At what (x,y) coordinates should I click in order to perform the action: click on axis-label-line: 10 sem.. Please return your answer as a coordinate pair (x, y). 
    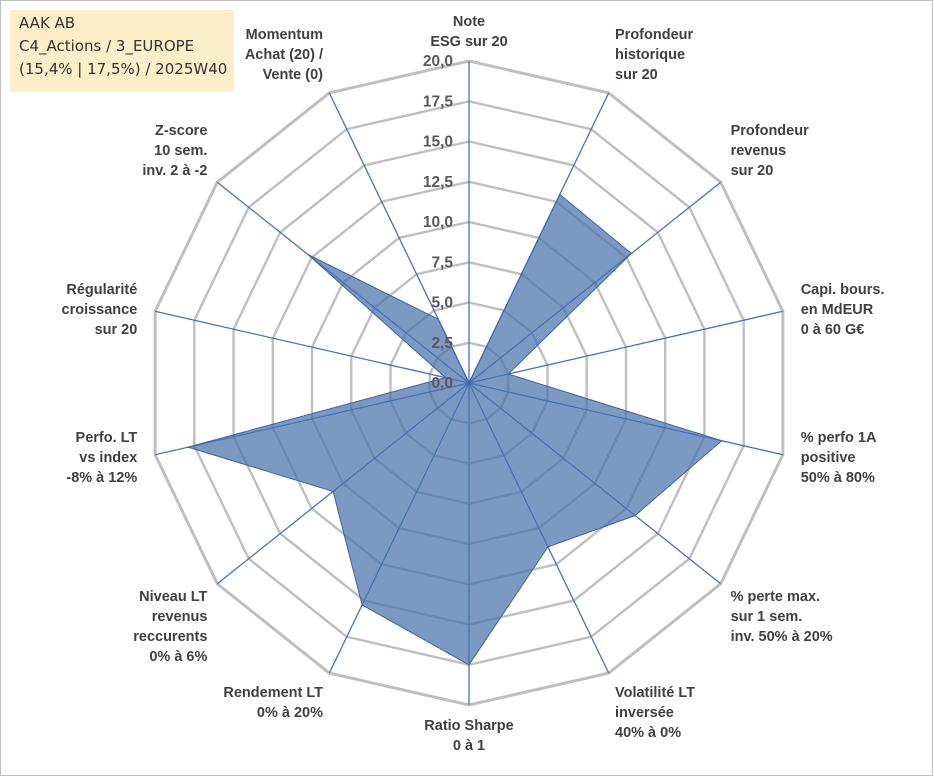
    Looking at the image, I should click on (180, 151).